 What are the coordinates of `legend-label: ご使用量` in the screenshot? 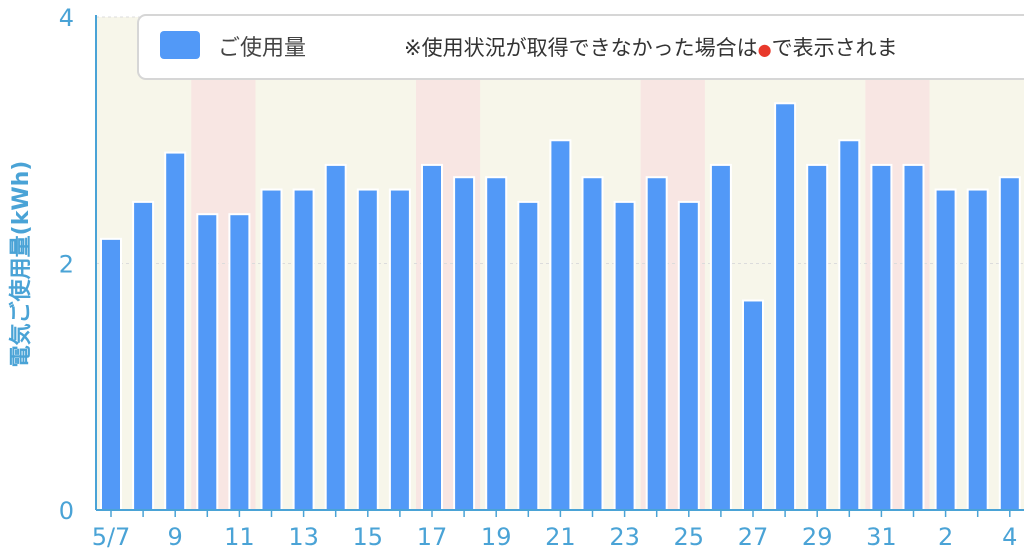 It's located at (262, 48).